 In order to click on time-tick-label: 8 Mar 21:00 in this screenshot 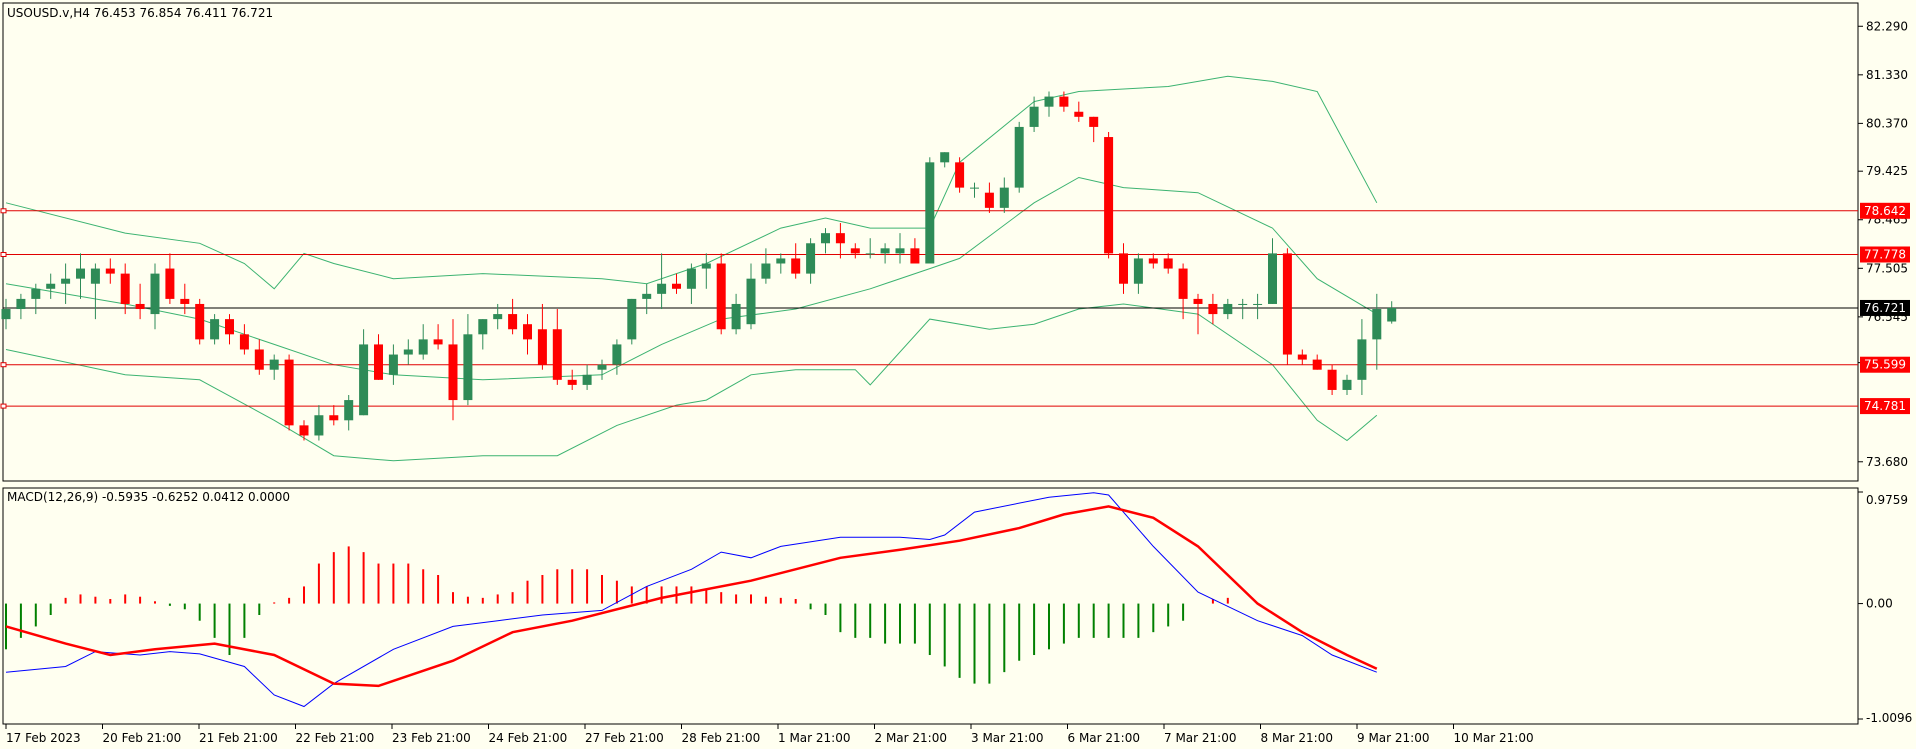, I will do `click(1297, 738)`.